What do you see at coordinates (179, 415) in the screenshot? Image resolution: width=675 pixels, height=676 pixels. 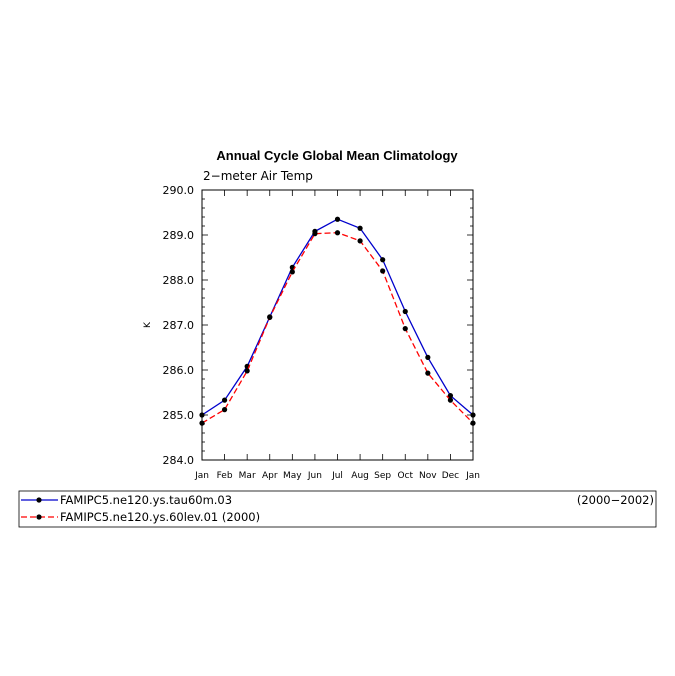 I see `y-tick-label: 285.0` at bounding box center [179, 415].